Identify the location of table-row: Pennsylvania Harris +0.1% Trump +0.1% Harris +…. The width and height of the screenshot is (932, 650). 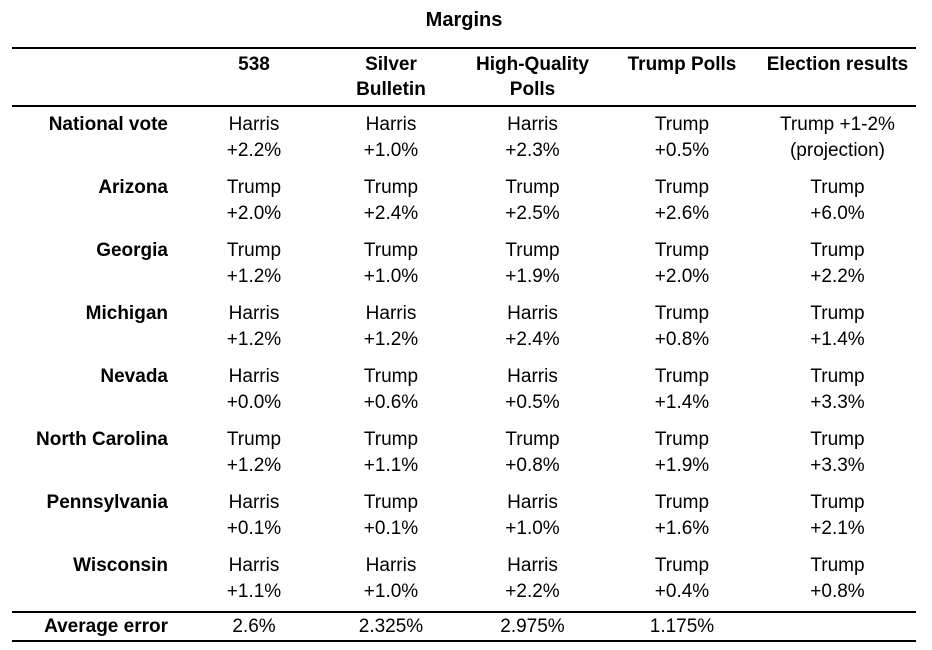
(464, 516).